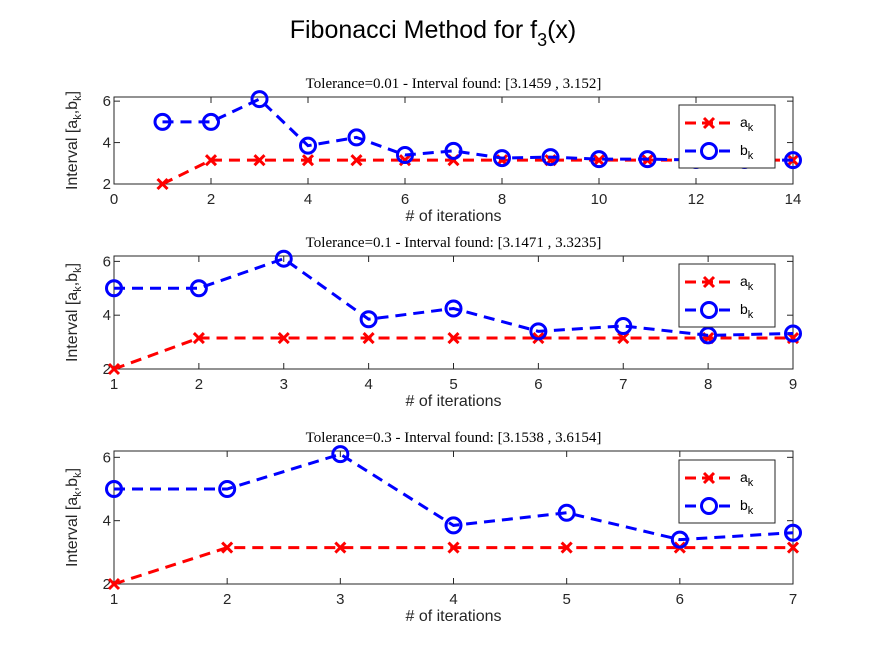 The height and width of the screenshot is (656, 875). What do you see at coordinates (793, 599) in the screenshot?
I see `x-tick-label: 7` at bounding box center [793, 599].